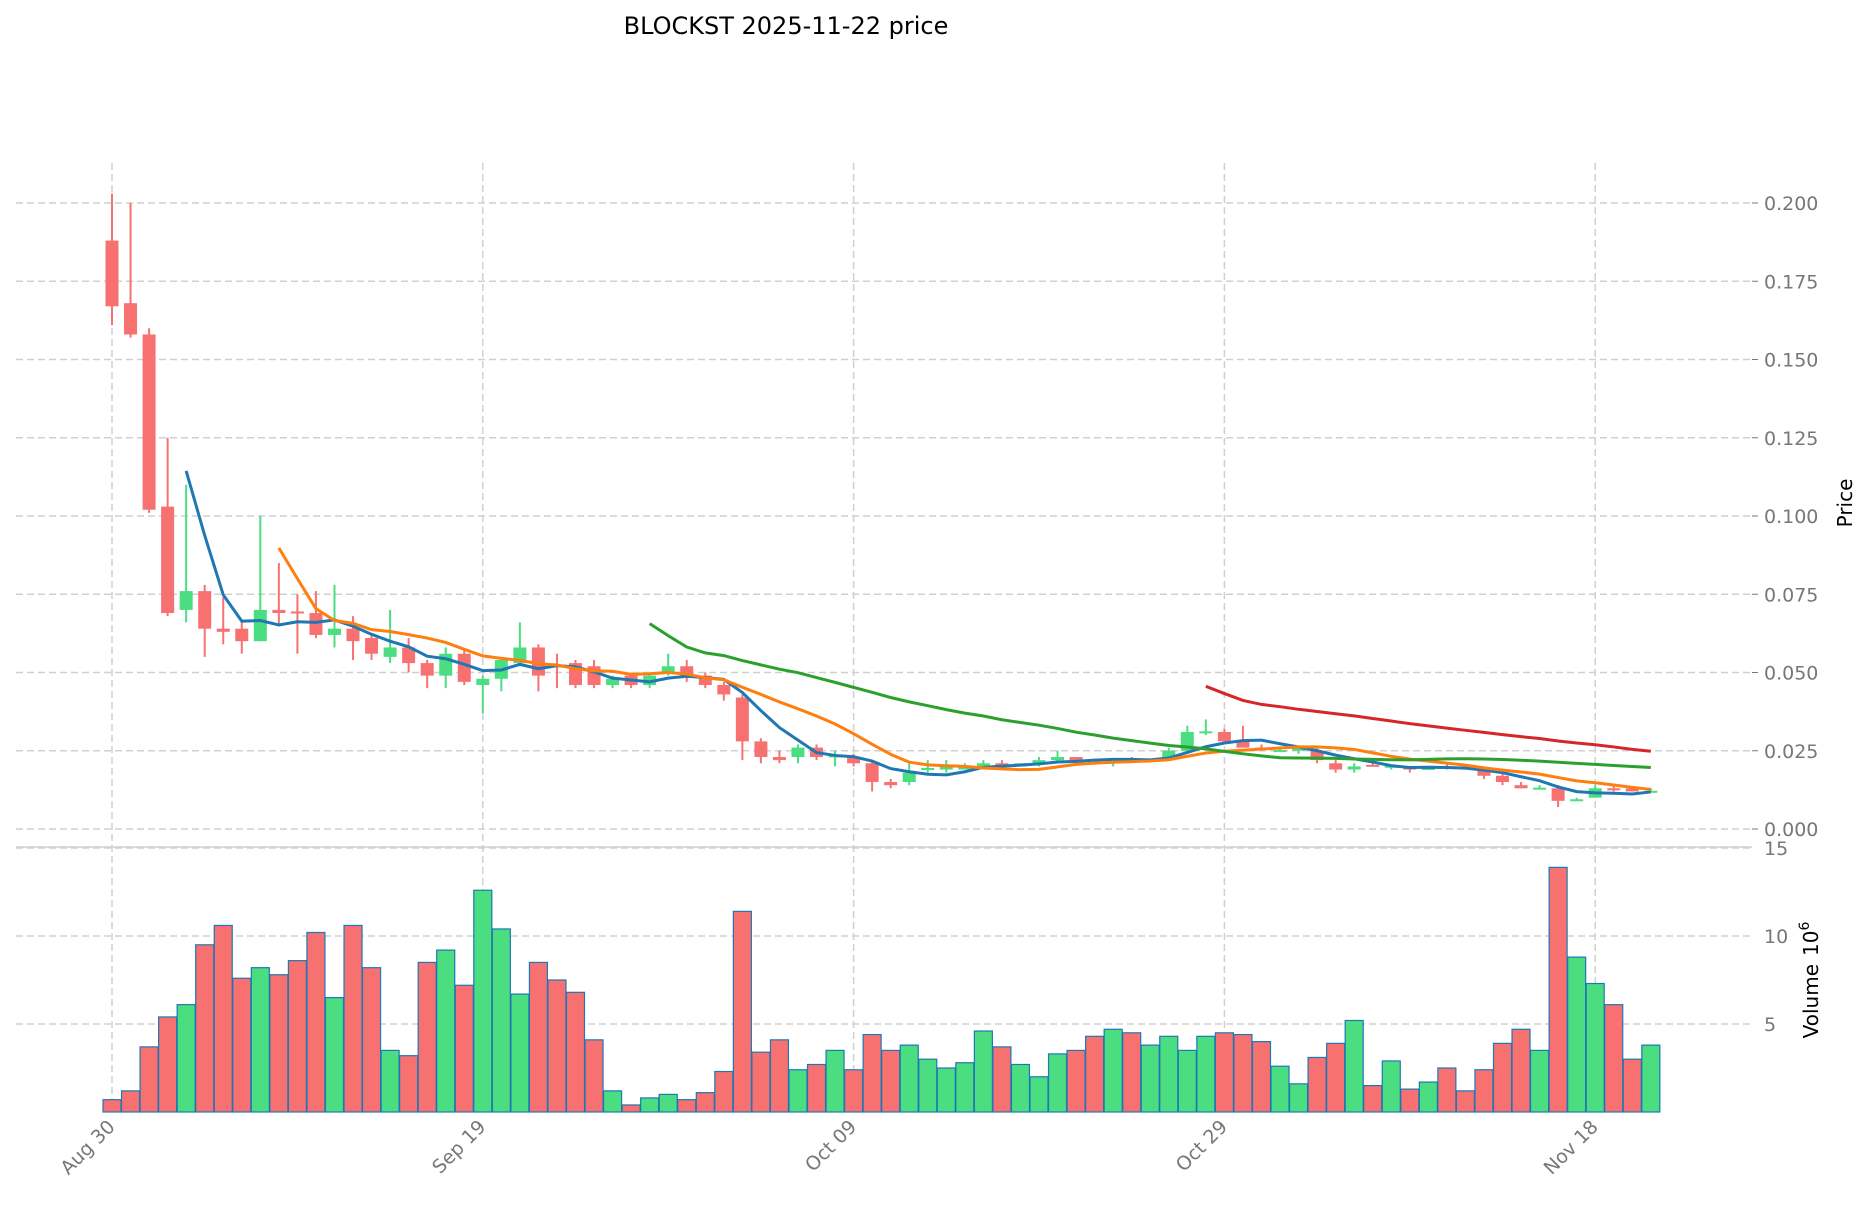 Image resolution: width=1860 pixels, height=1206 pixels. I want to click on price-axis-label: Price, so click(1845, 503).